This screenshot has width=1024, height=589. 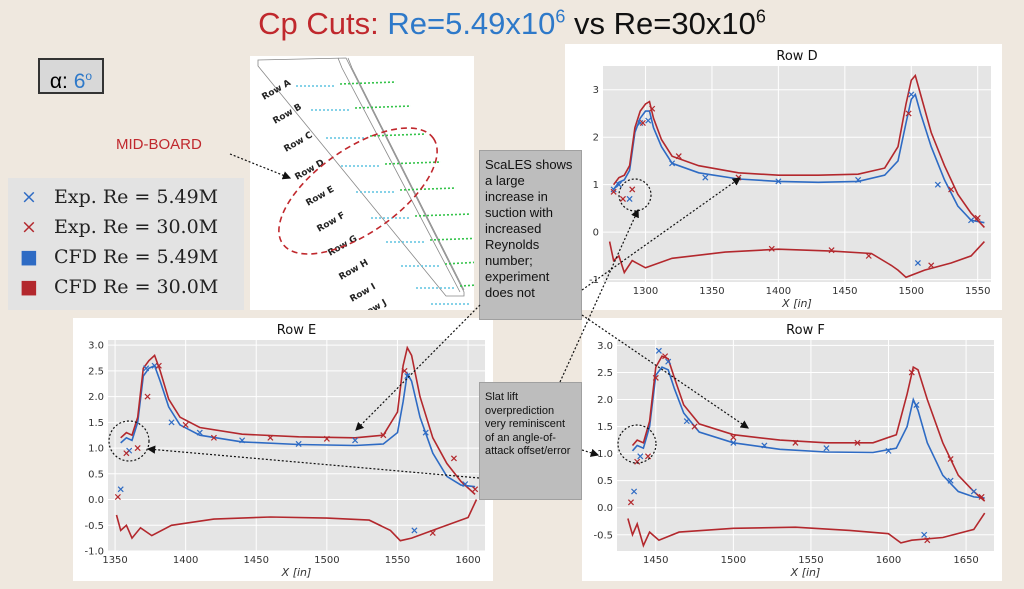 I want to click on wing-row-label: Row A, so click(x=277, y=90).